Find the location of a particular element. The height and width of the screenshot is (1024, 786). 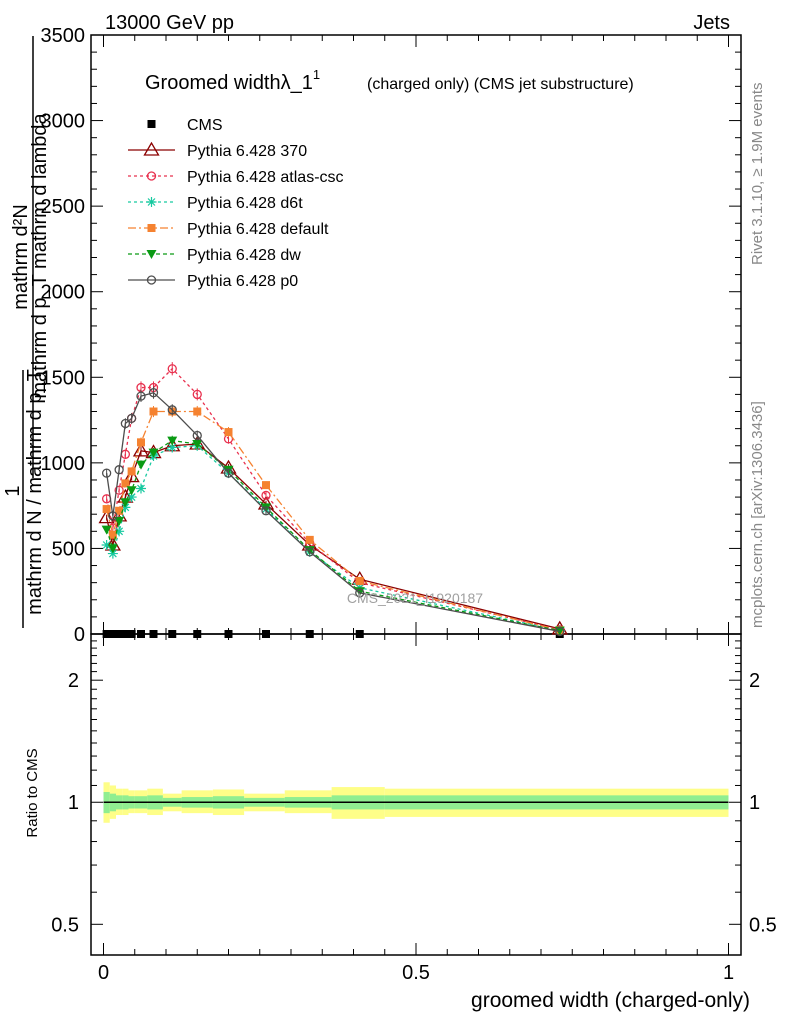

y-label-num: mathrm d²N is located at coordinates (21, 257).